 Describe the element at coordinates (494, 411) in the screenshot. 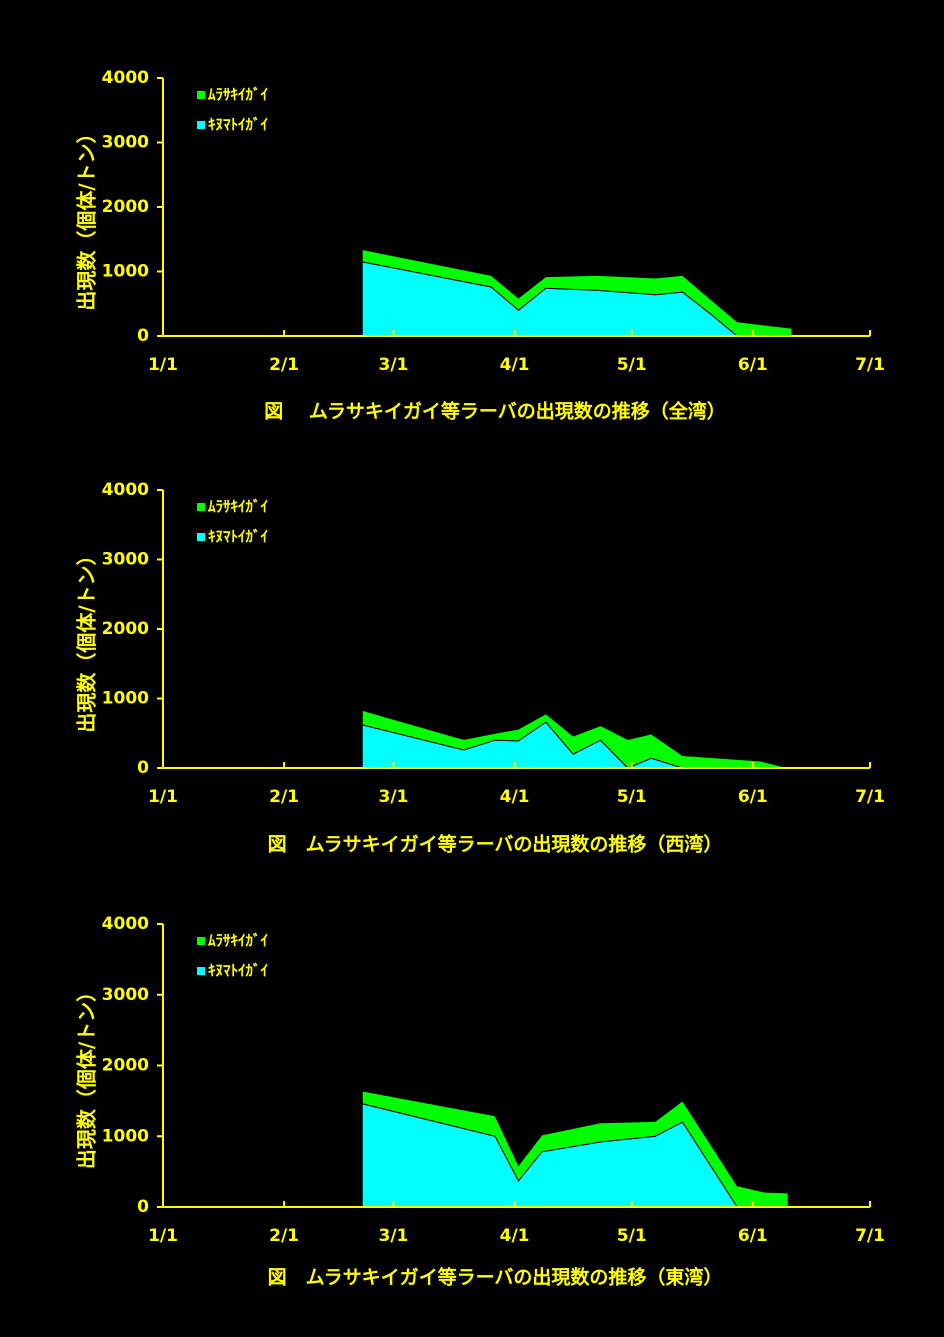

I see `chart-title: 図 ムラサキイガイ等ラーバの出現数の推移（全湾）` at that location.